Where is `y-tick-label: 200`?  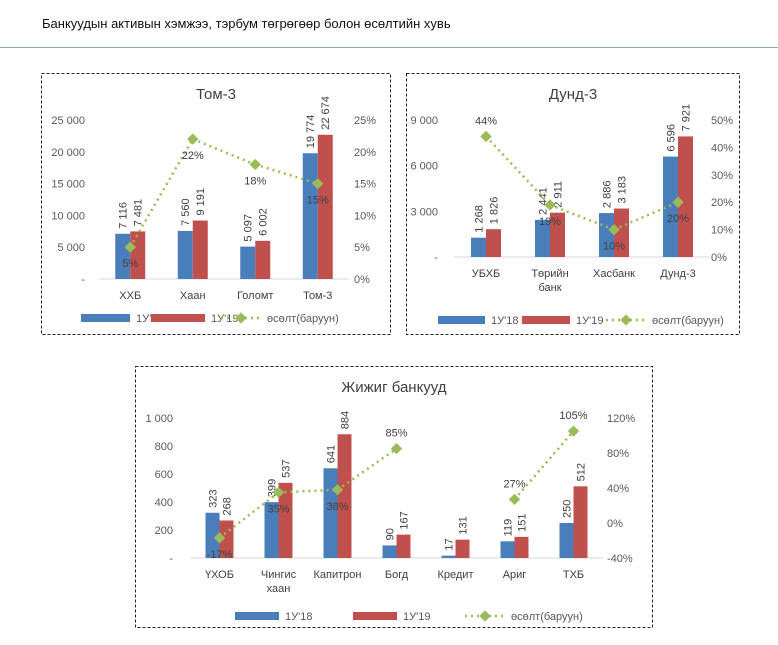
y-tick-label: 200 is located at coordinates (164, 531).